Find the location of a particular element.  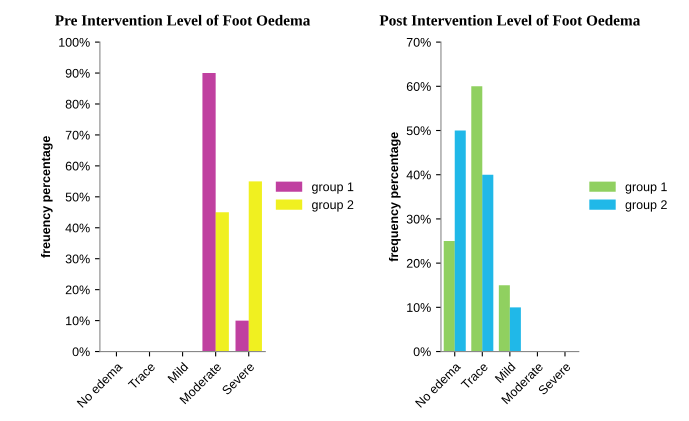

y-tick-label: 80% is located at coordinates (78, 104).